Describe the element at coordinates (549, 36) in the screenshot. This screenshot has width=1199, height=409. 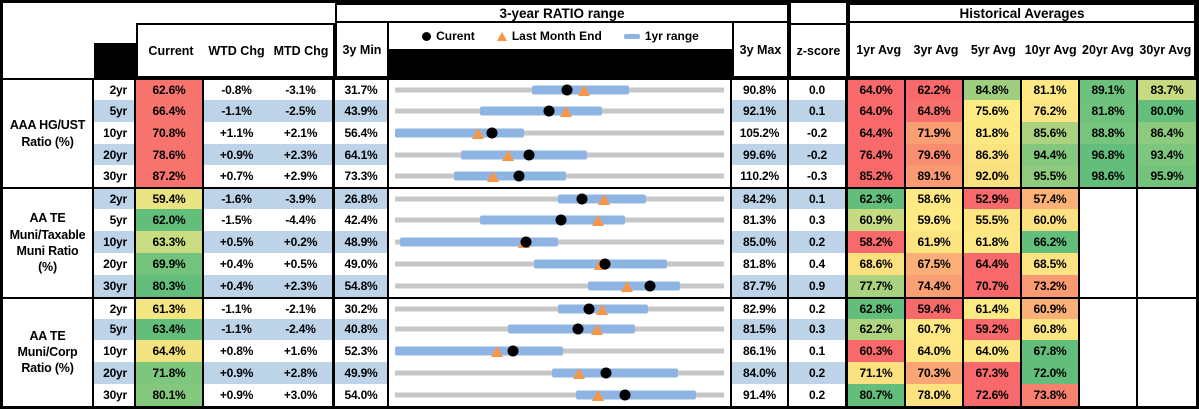
I see `legend-last-month: Last Month End` at that location.